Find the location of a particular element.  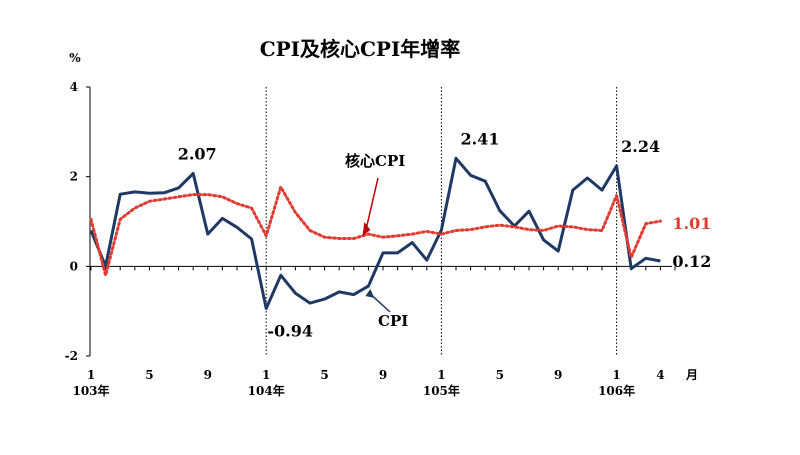

core-cpi-series-line is located at coordinates (375, 231).